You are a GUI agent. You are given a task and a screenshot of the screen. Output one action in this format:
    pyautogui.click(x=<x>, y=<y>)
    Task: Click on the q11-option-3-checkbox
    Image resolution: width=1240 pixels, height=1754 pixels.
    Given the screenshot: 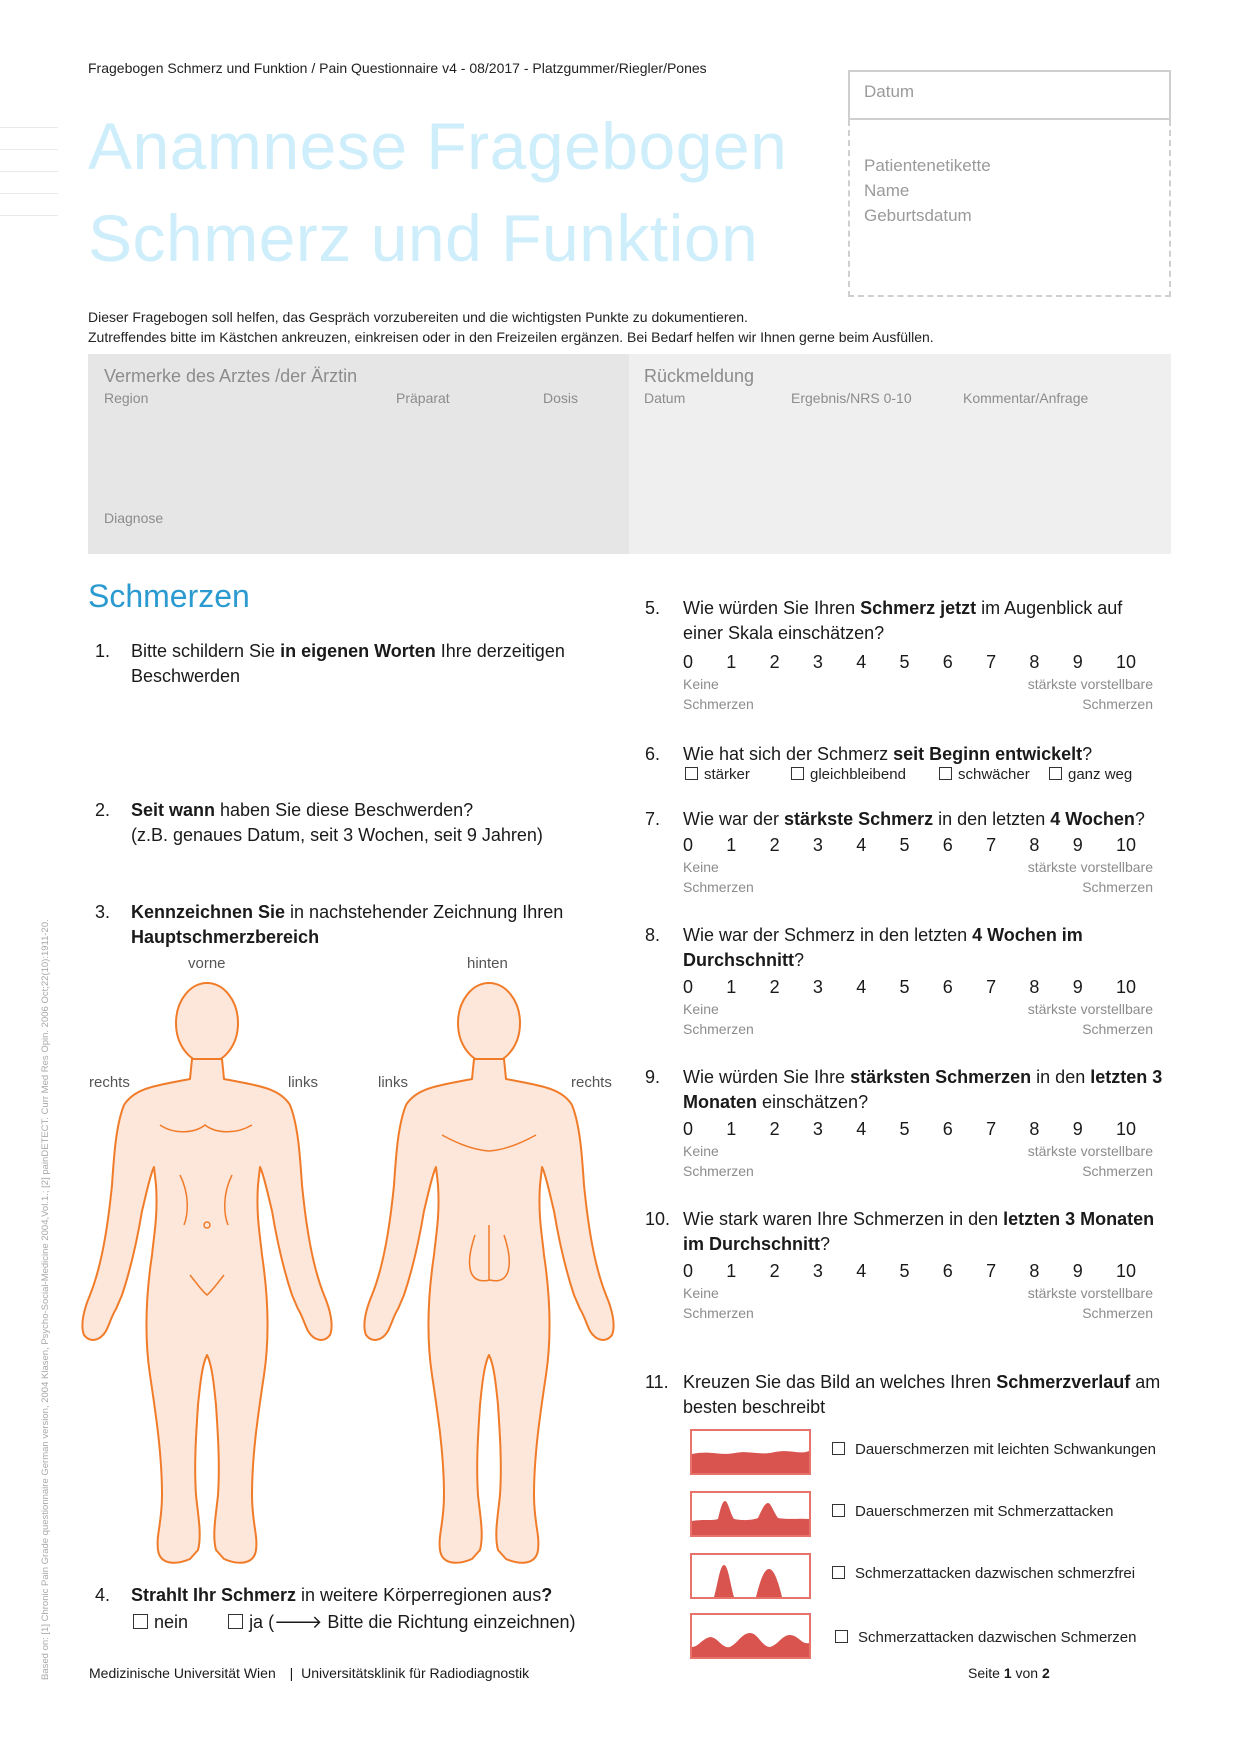 What is the action you would take?
    pyautogui.click(x=838, y=1572)
    